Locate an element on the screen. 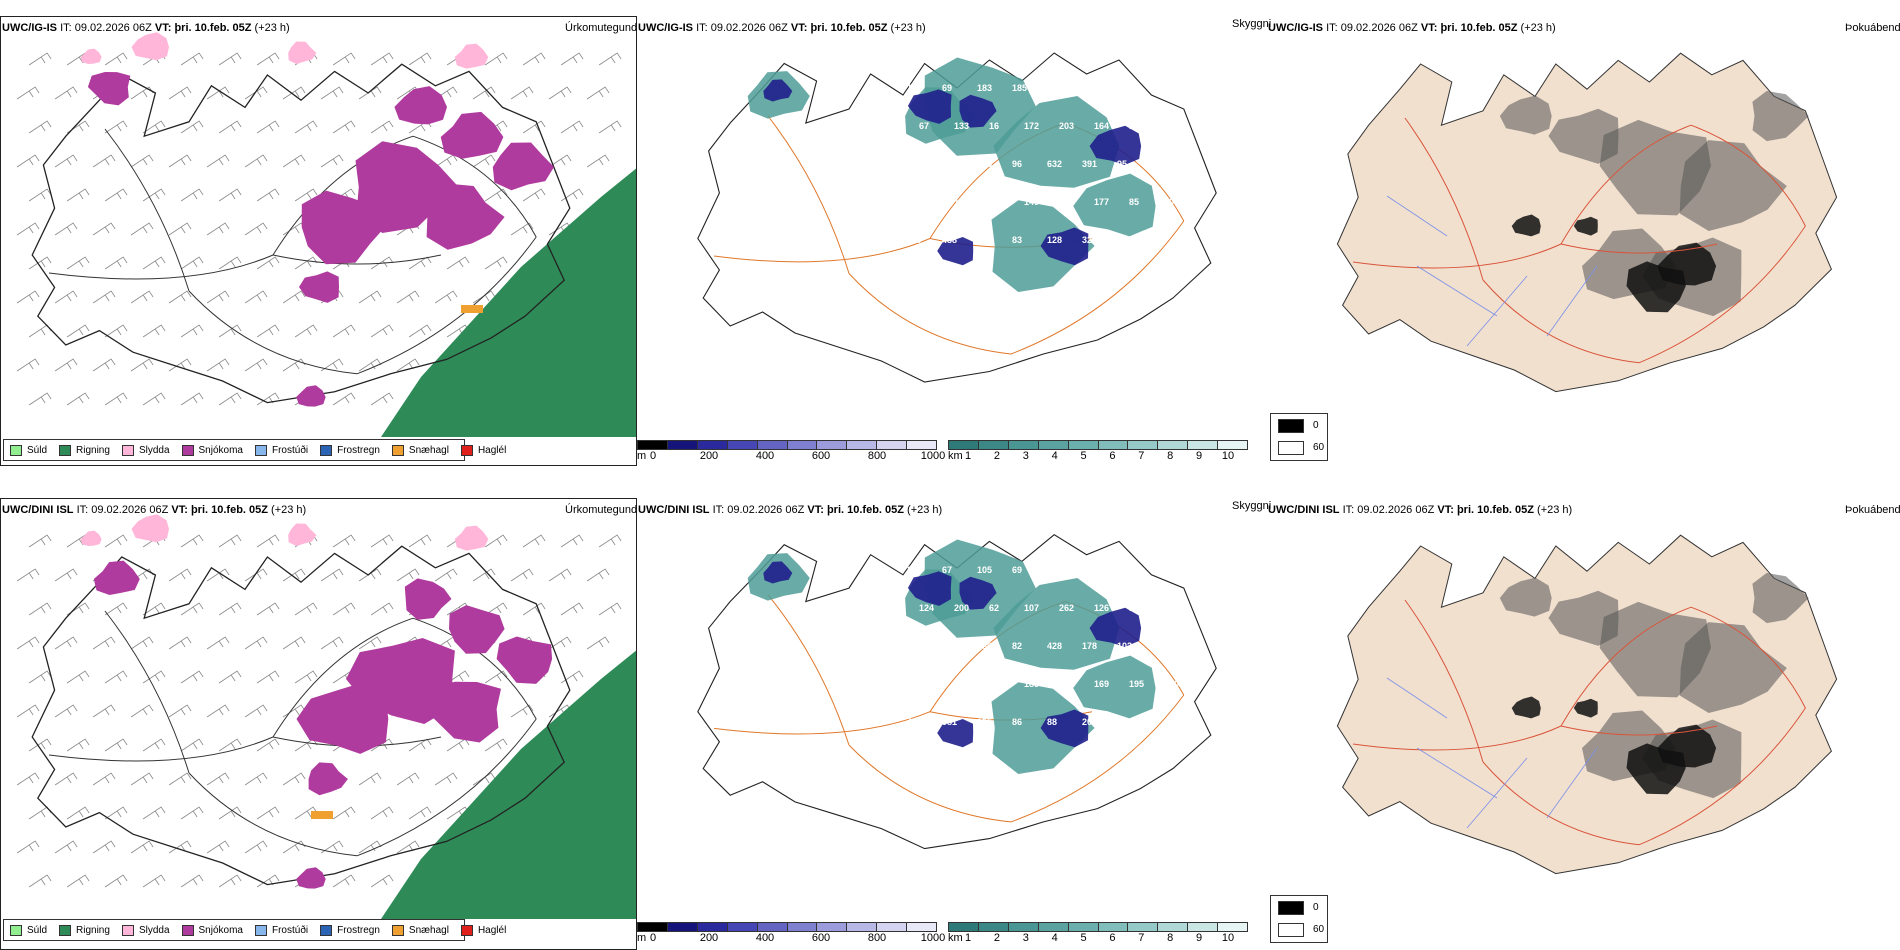  colorbar-tick-label: 1 is located at coordinates (968, 456).